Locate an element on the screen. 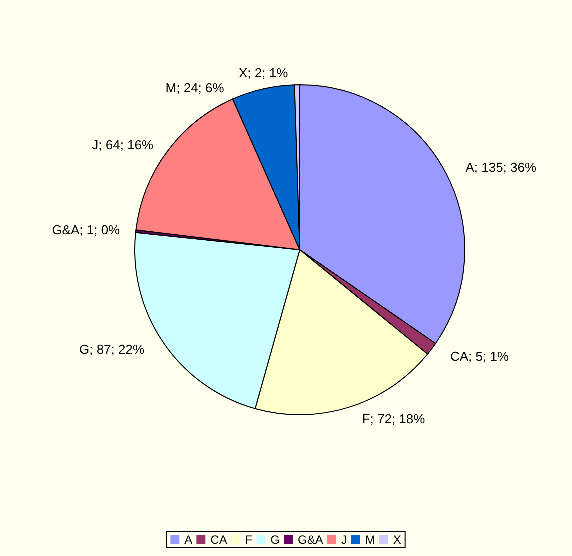 The width and height of the screenshot is (572, 556). legend-label: X is located at coordinates (397, 540).